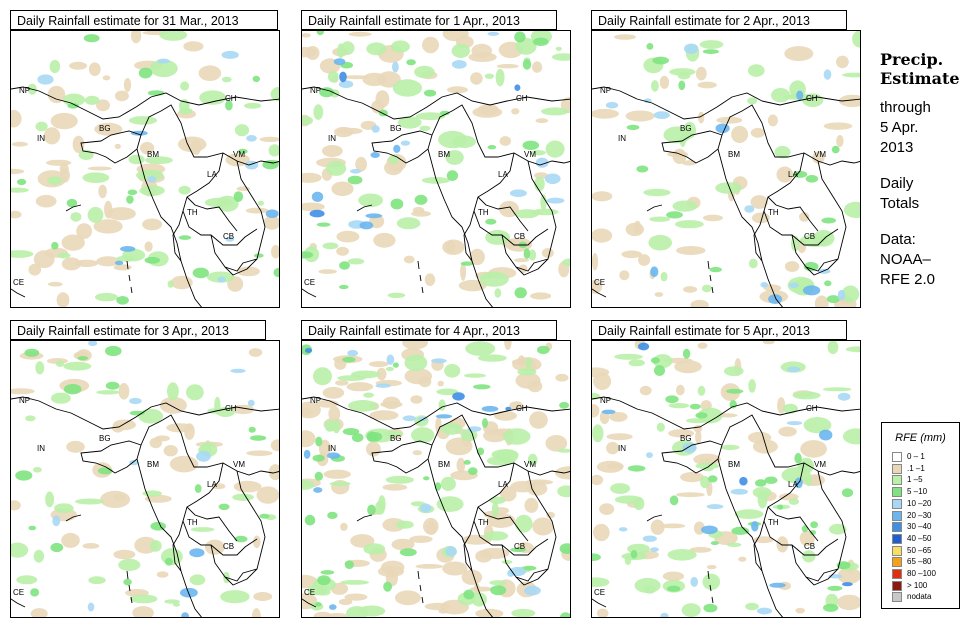 This screenshot has height=639, width=967. What do you see at coordinates (734, 464) in the screenshot?
I see `country-label: BM` at bounding box center [734, 464].